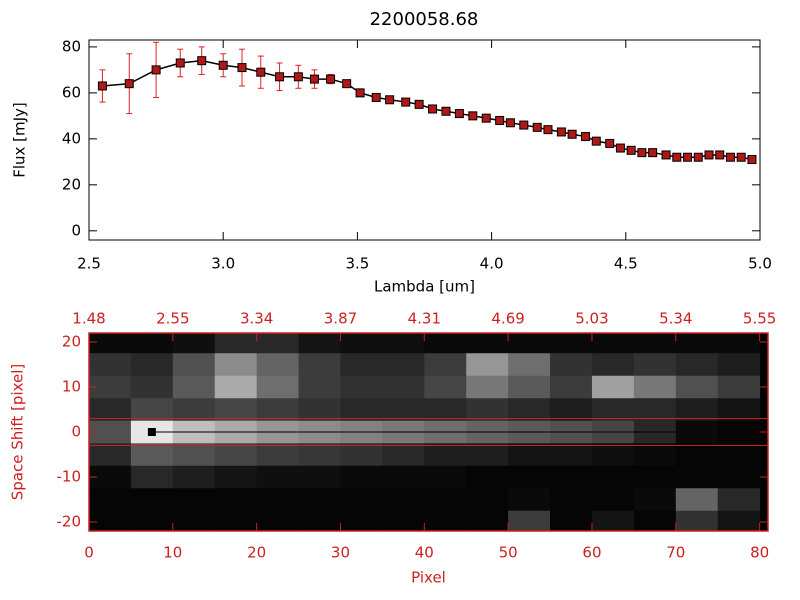 This screenshot has height=600, width=800. I want to click on x-tick-label: 2.5, so click(89, 264).